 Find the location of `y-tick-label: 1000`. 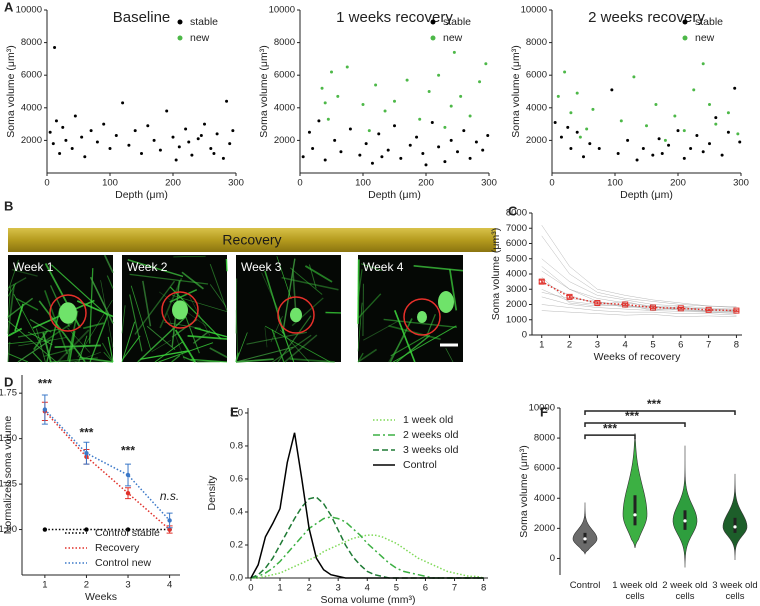

y-tick-label: 1000 is located at coordinates (516, 319).